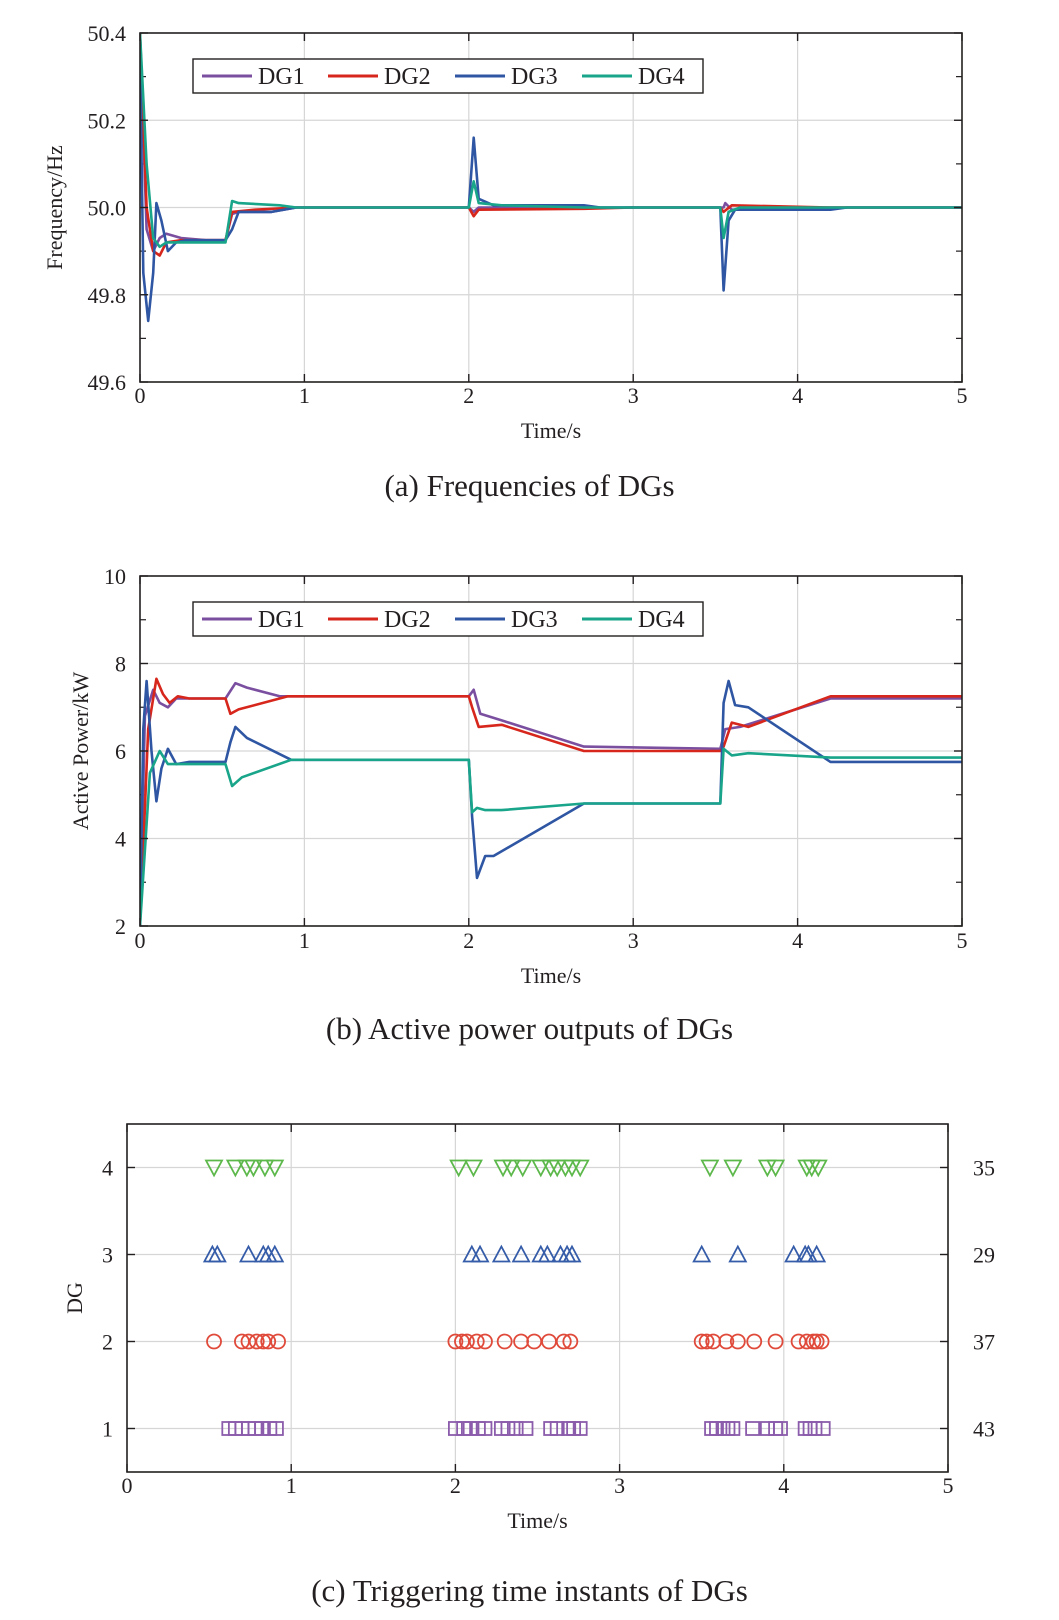  I want to click on y-tick-label: 3, so click(107, 1255).